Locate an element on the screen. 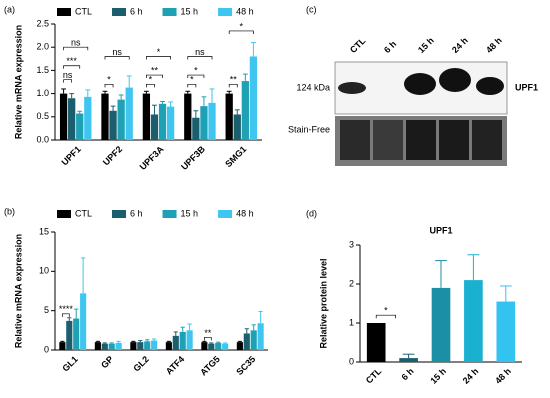  y-tick-label: 0.5 is located at coordinates (42, 116).